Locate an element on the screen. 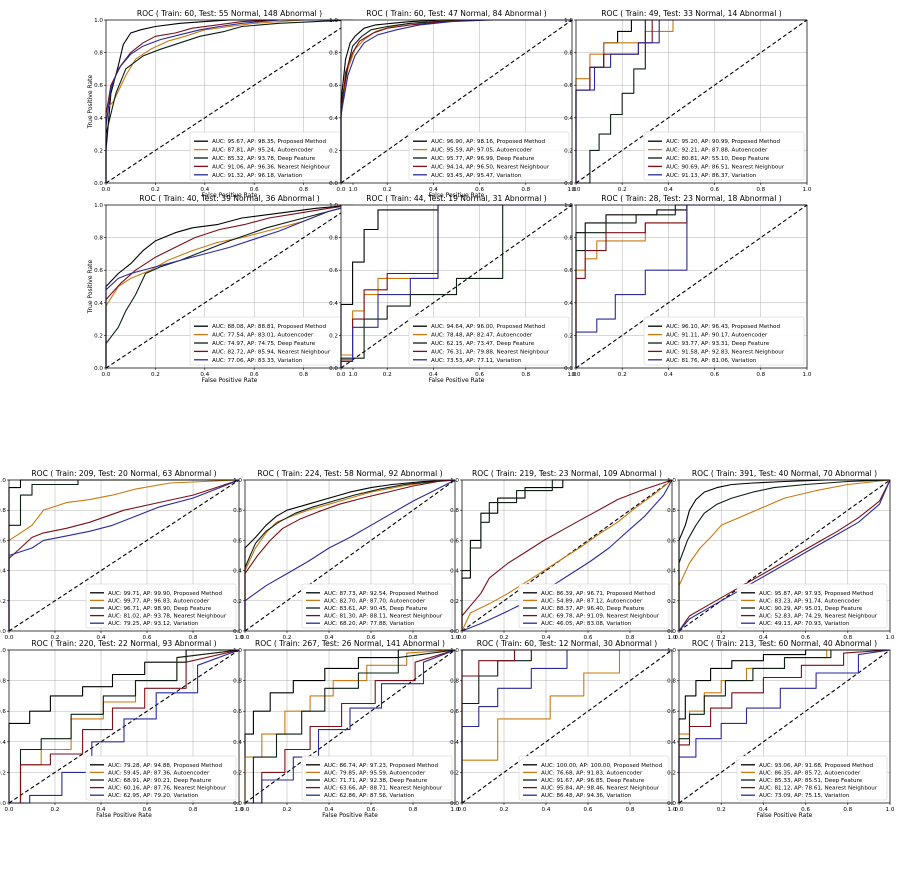 This screenshot has width=901, height=887. legend-entry: AUC: 87.73, AP: 92.54, Proposed Method is located at coordinates (381, 594).